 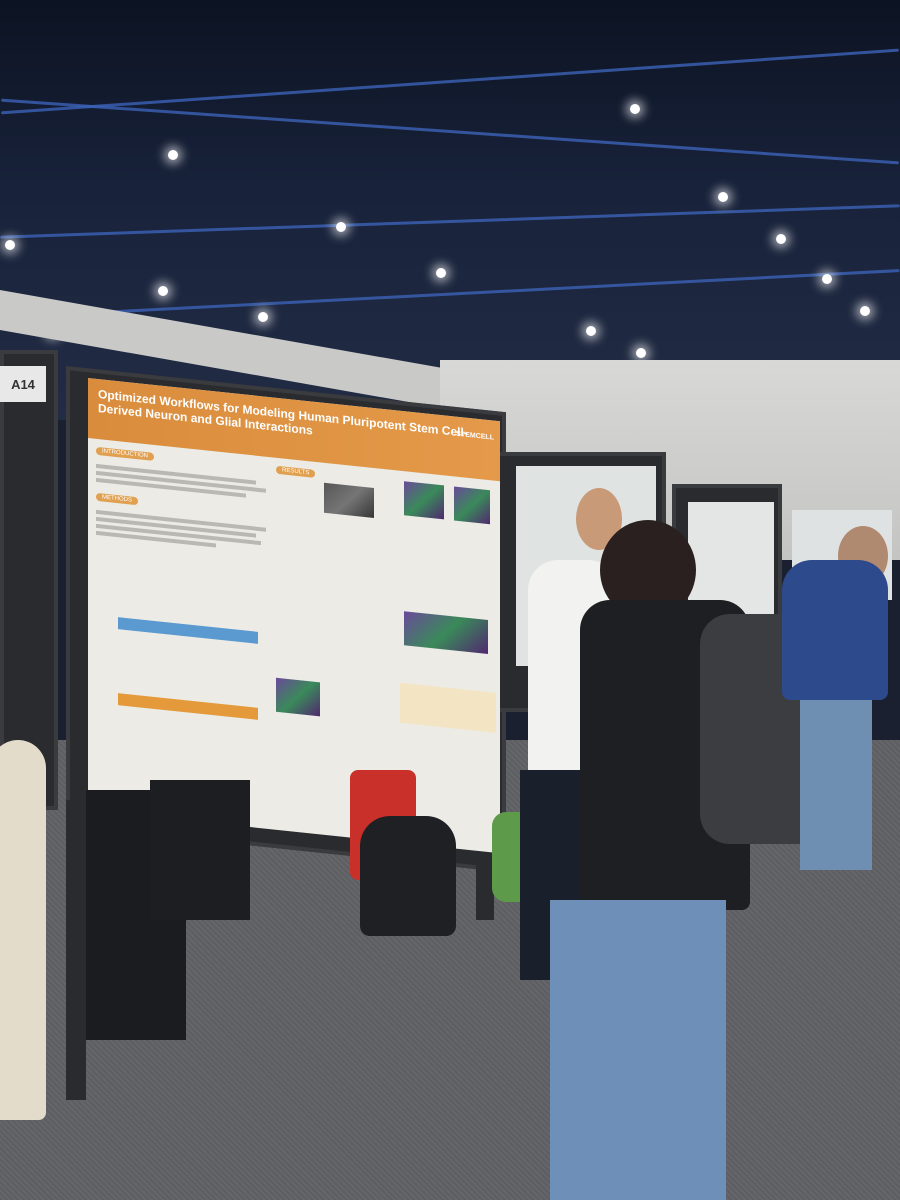 What do you see at coordinates (23, 384) in the screenshot?
I see `booth-sign: A14` at bounding box center [23, 384].